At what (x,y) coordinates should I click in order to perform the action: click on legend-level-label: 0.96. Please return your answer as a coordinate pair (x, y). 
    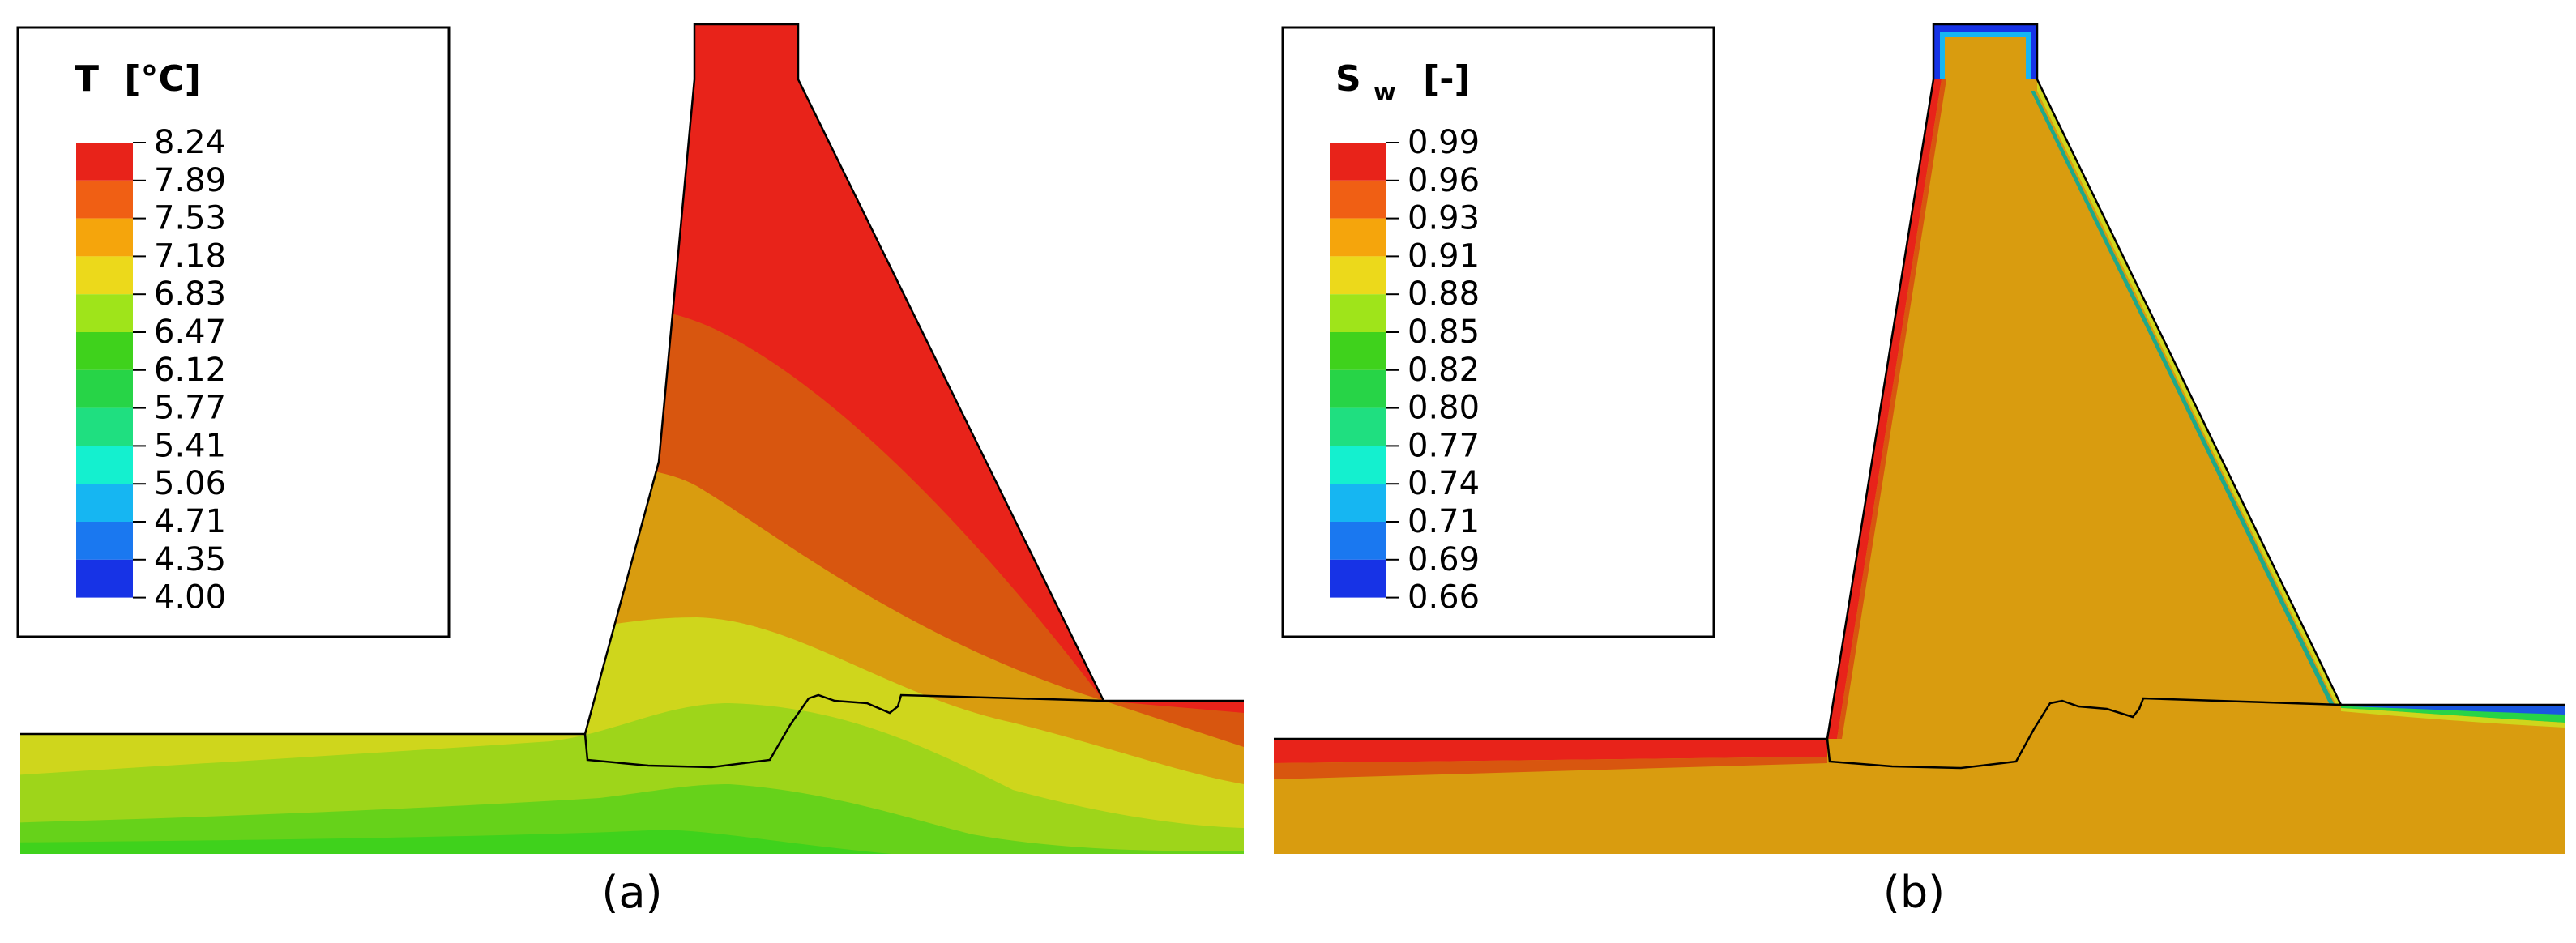
    Looking at the image, I should click on (1444, 180).